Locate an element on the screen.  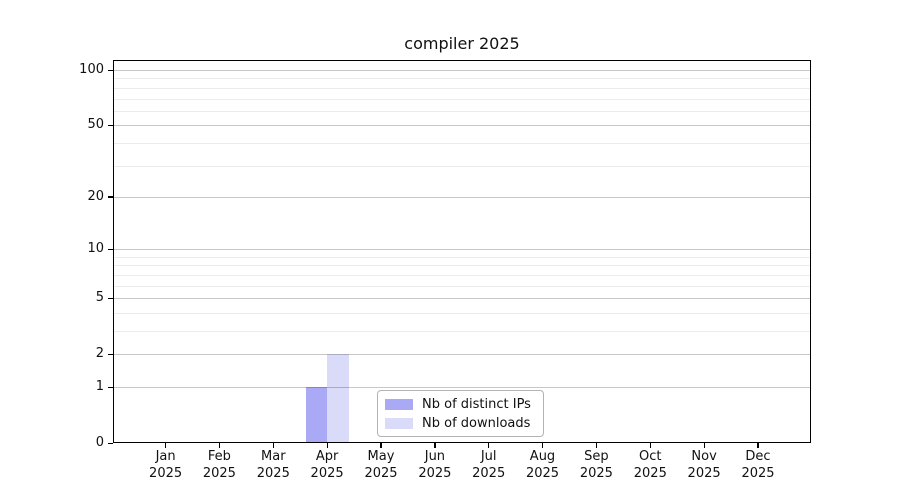
x-tick-label: Oct 2025 is located at coordinates (650, 465).